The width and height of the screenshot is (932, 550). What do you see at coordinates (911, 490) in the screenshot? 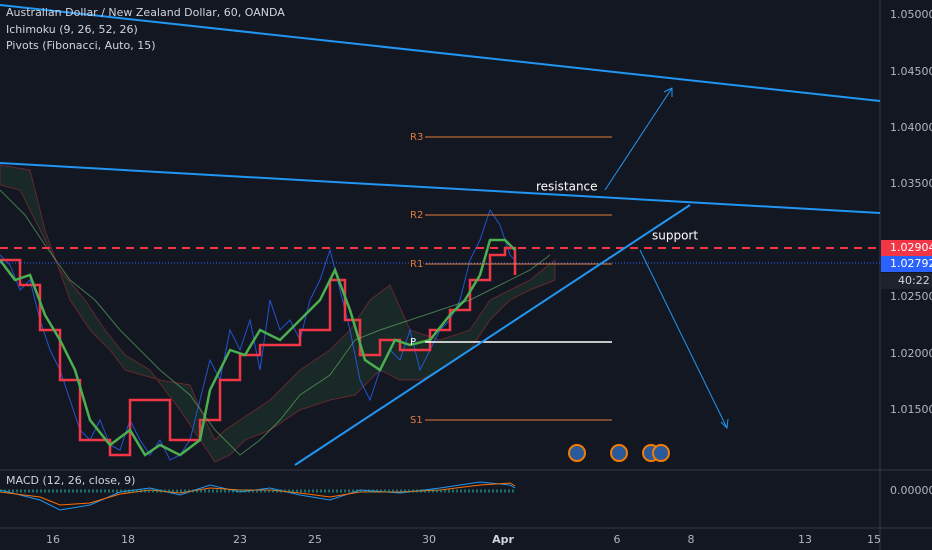
I see `macd-axis-label: 0.00000` at bounding box center [911, 490].